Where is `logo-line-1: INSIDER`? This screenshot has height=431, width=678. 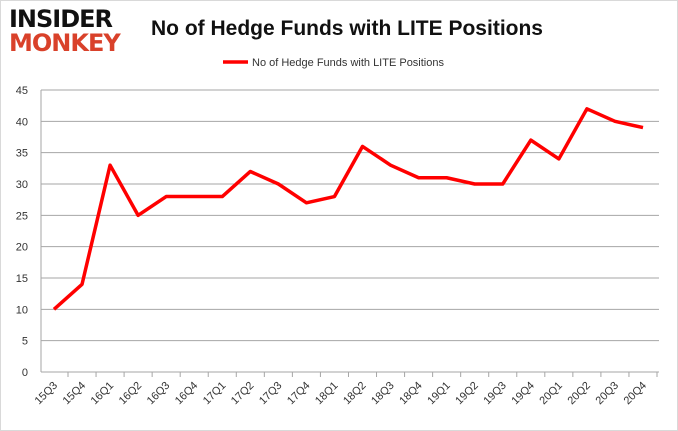
logo-line-1: INSIDER is located at coordinates (61, 19).